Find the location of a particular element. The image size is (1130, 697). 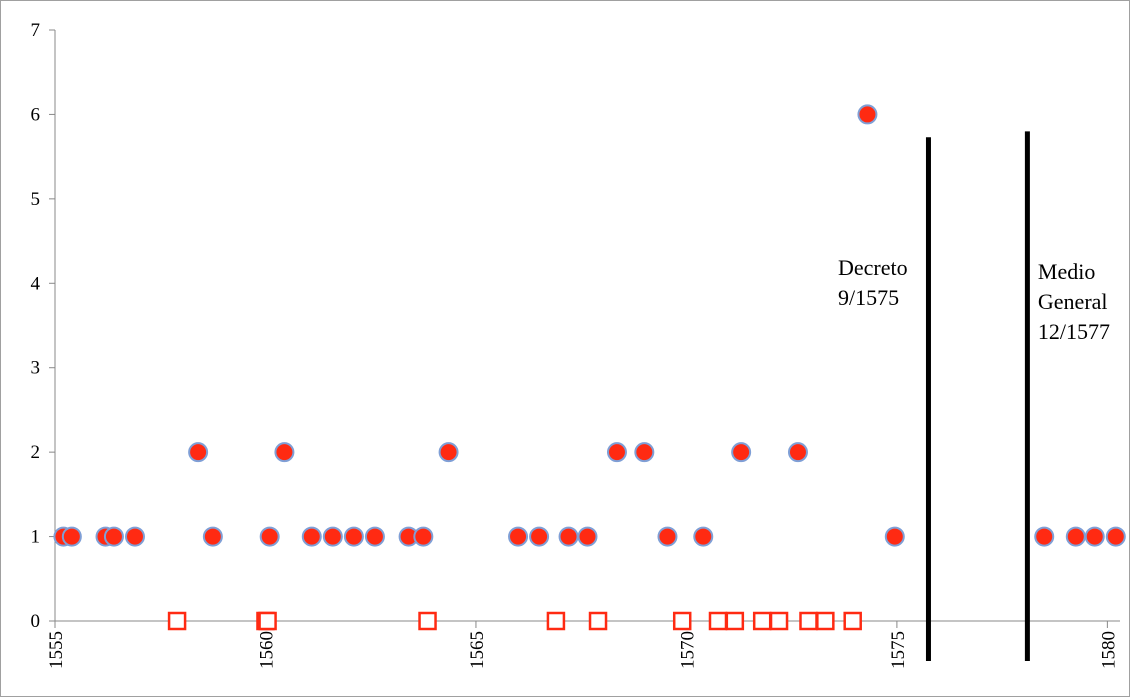

annotation-text: 9/1575 is located at coordinates (868, 297).